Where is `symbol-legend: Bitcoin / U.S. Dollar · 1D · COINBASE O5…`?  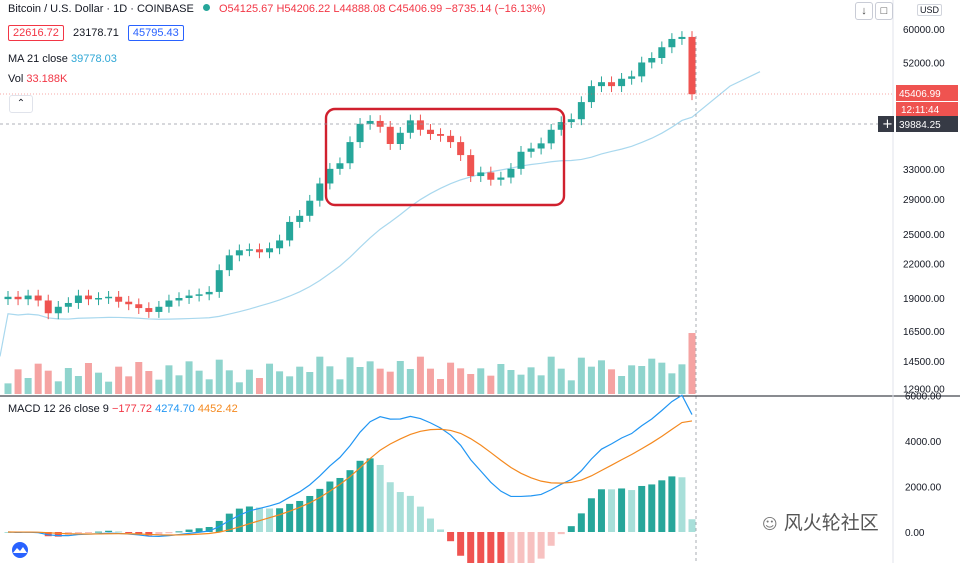 symbol-legend: Bitcoin / U.S. Dollar · 1D · COINBASE O5… is located at coordinates (277, 9).